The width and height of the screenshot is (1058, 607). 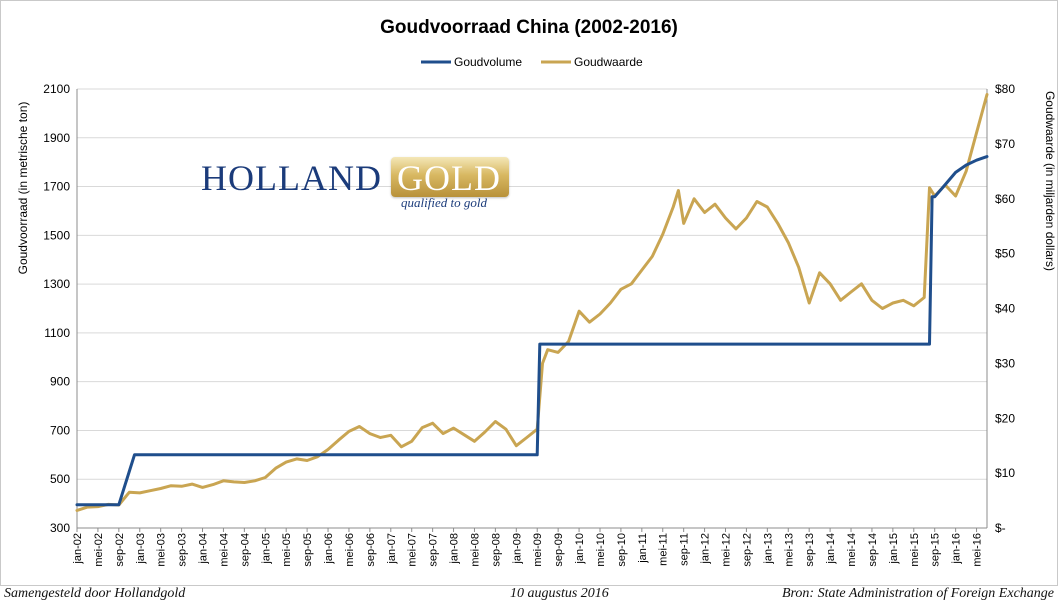 What do you see at coordinates (23, 188) in the screenshot?
I see `y-axis-label: Goudvoorraad (in metrische ton)` at bounding box center [23, 188].